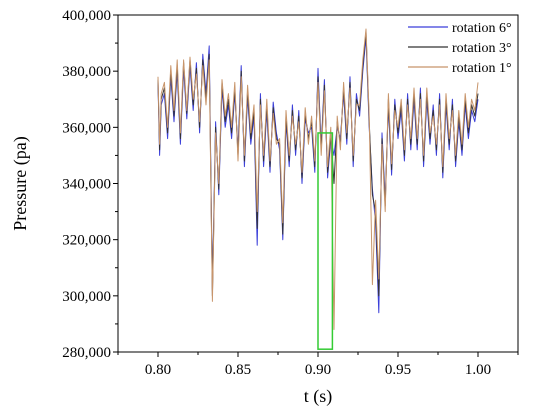 The width and height of the screenshot is (550, 414). I want to click on y-tick-label: 380,000, so click(86, 72).